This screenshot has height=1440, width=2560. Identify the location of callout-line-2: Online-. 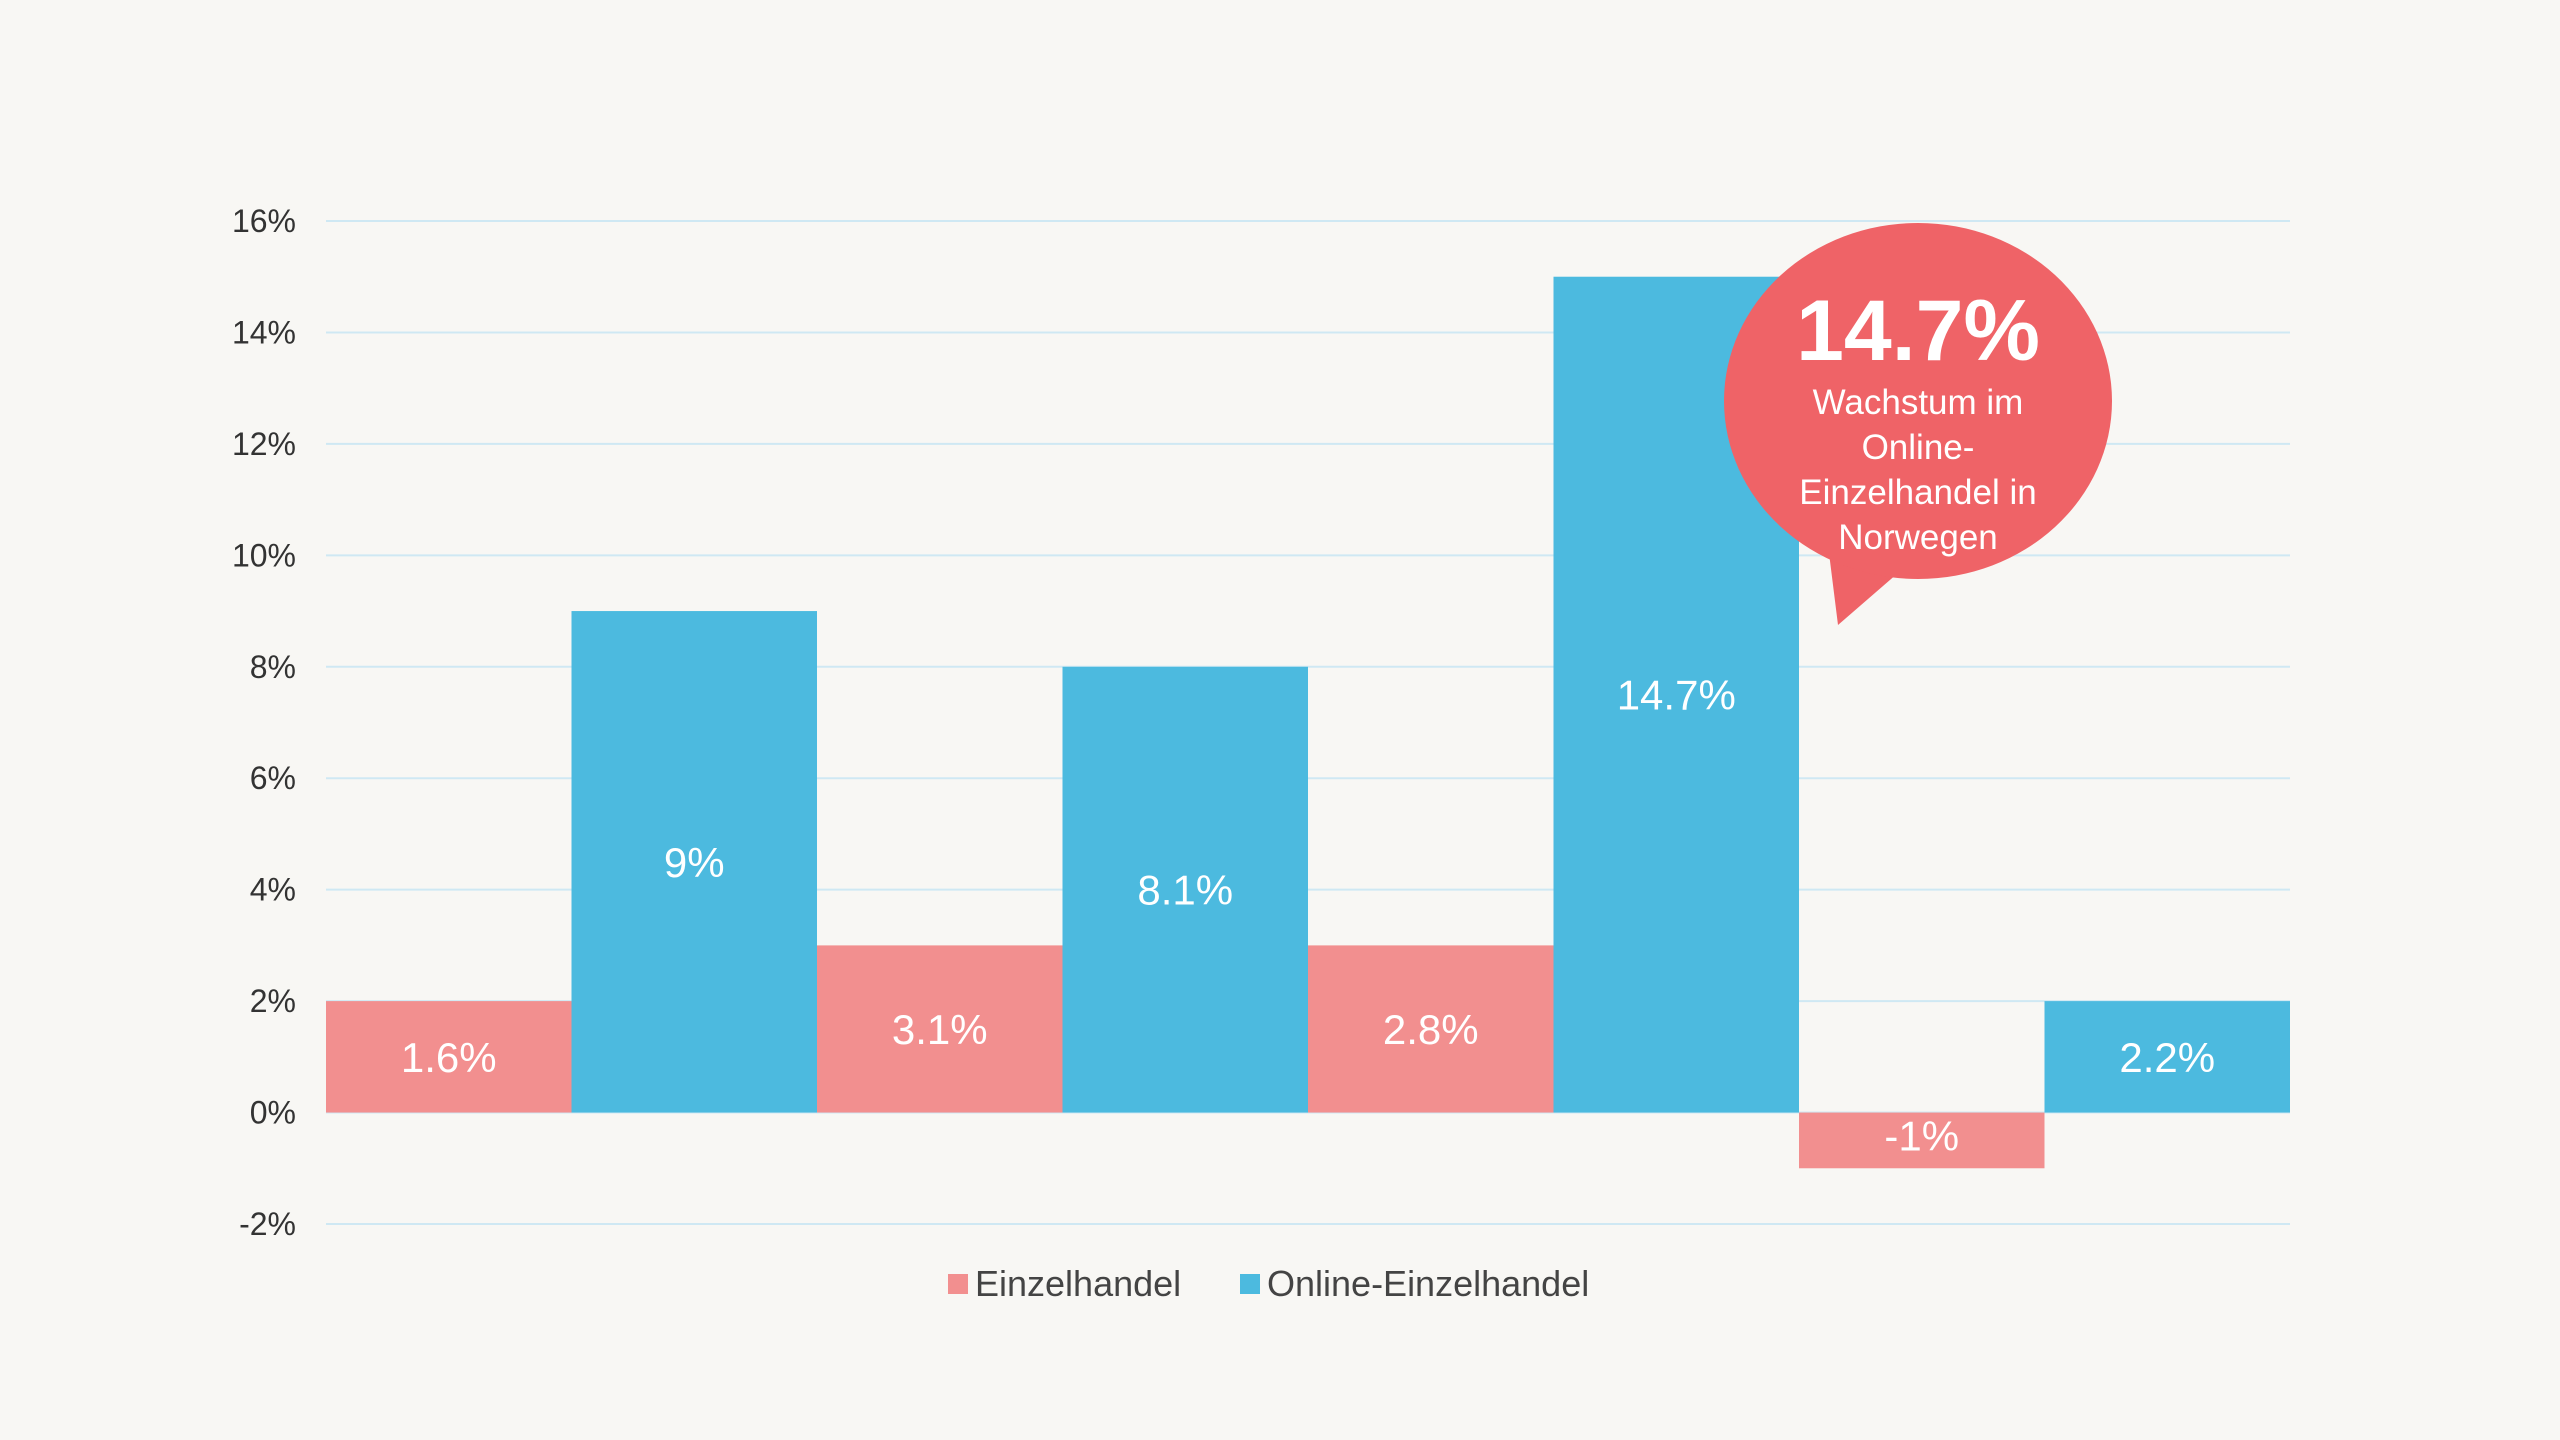
(1918, 447).